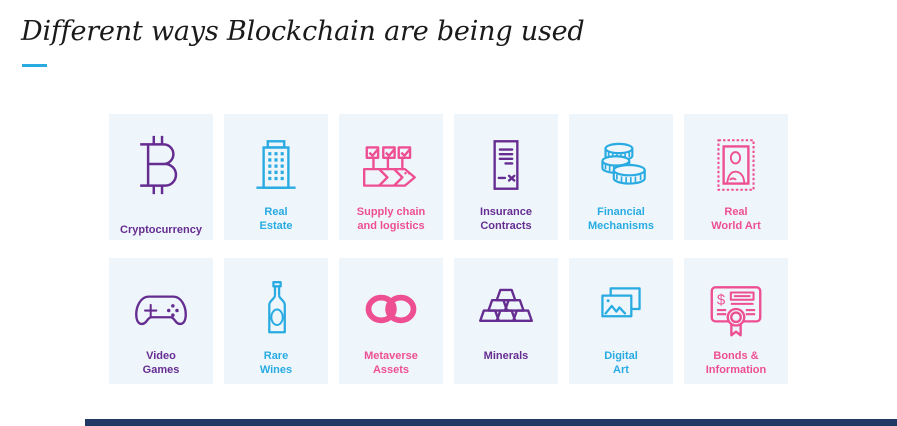  I want to click on card-supply-chain: Supply chain and logistics, so click(391, 177).